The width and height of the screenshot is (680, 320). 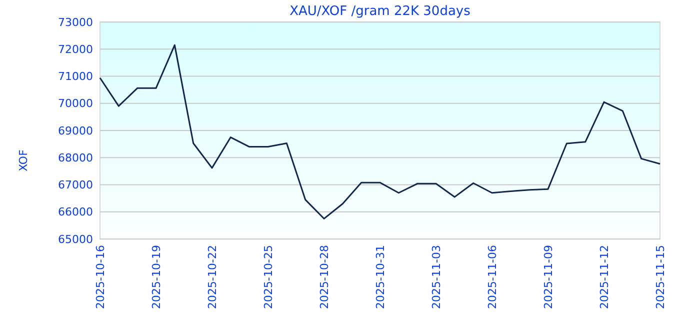 What do you see at coordinates (75, 77) in the screenshot?
I see `y-tick-label: 71000` at bounding box center [75, 77].